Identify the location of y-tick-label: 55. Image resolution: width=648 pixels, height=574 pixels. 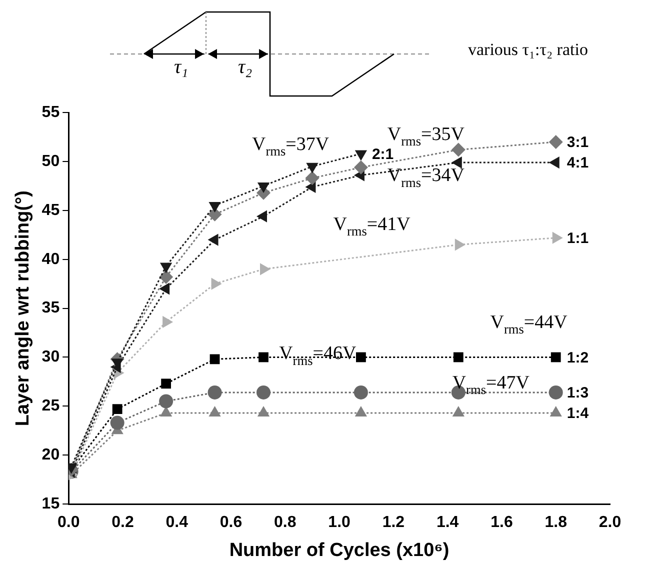
(51, 113).